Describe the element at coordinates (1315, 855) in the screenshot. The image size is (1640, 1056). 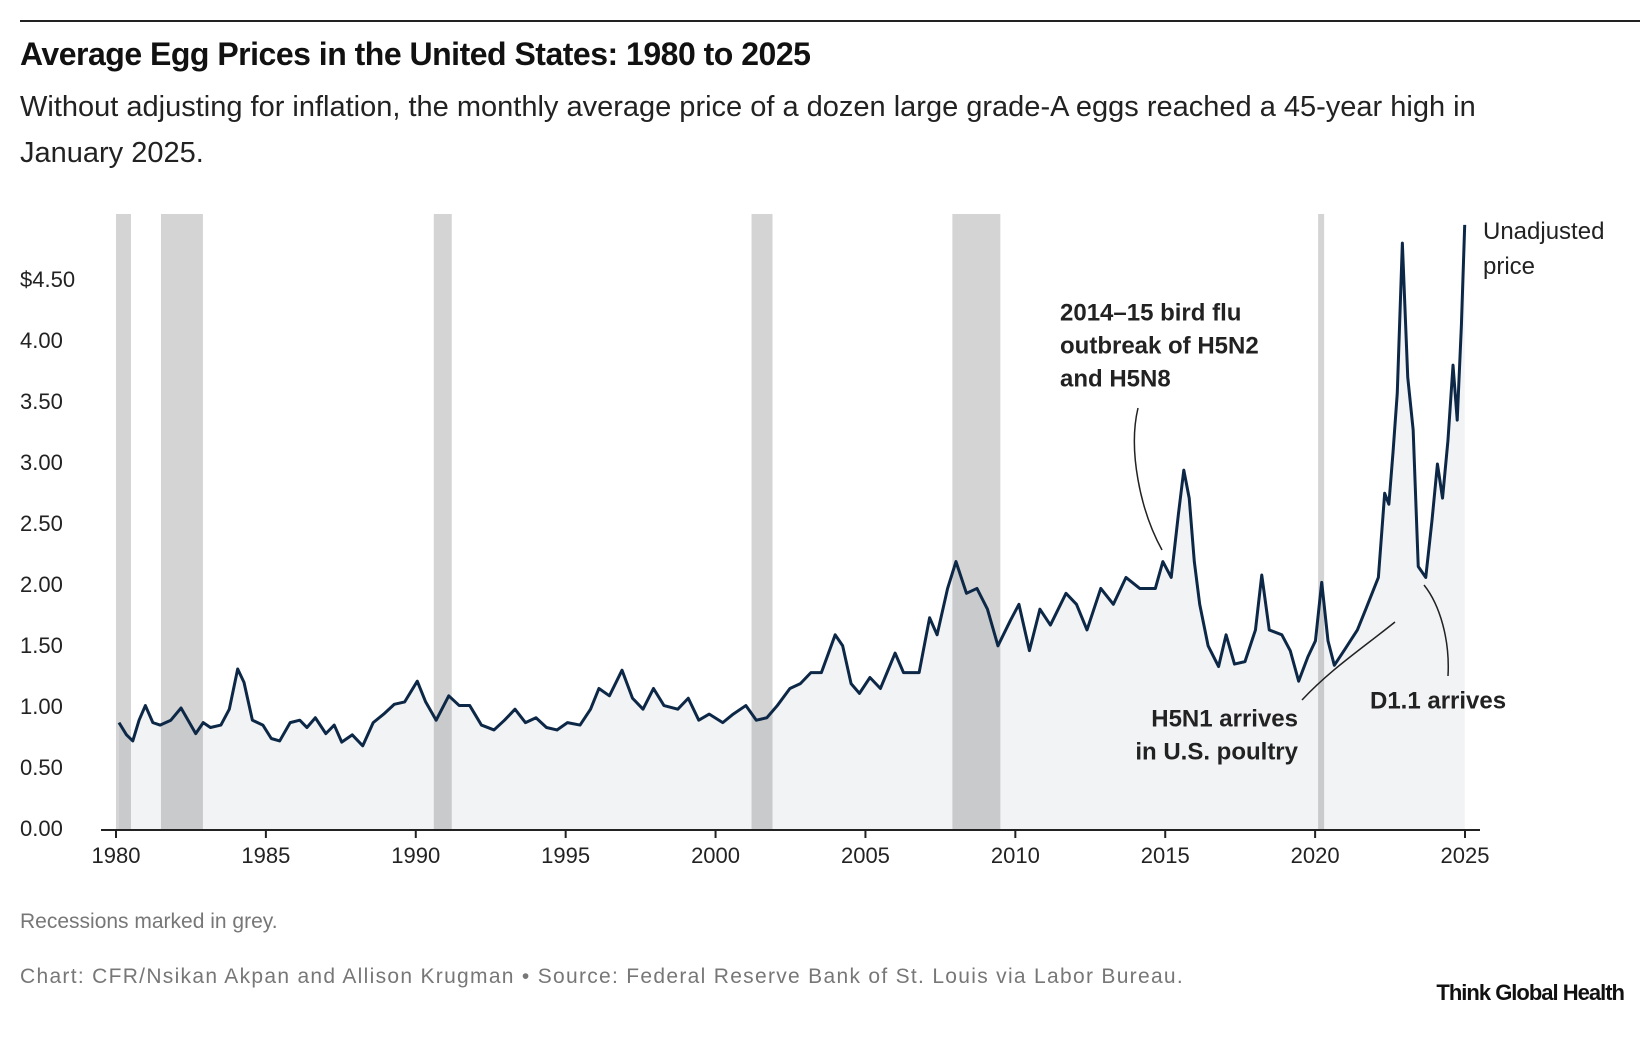
I see `x-tick-label: 2020` at that location.